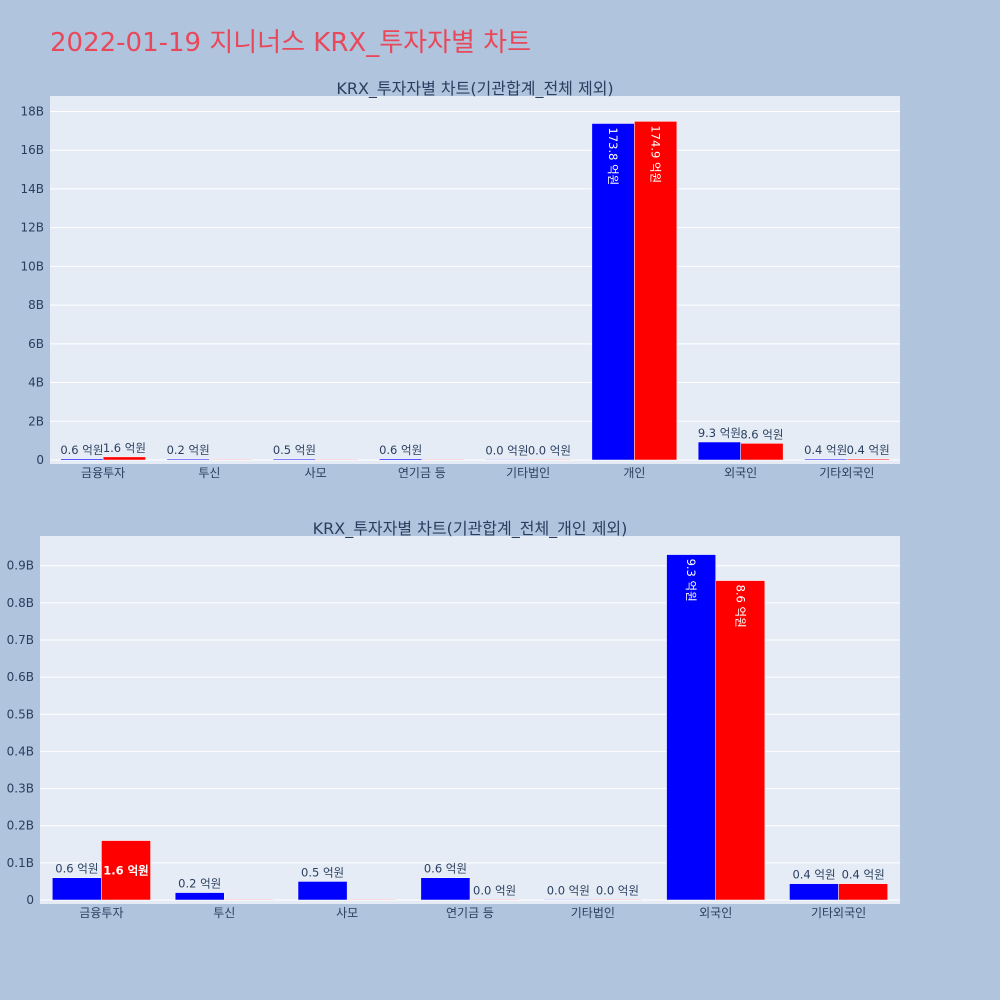 The height and width of the screenshot is (1000, 1000). What do you see at coordinates (291, 43) in the screenshot?
I see `page-title: 2022-01-19 지니너스 KRX_투자자별 차트` at bounding box center [291, 43].